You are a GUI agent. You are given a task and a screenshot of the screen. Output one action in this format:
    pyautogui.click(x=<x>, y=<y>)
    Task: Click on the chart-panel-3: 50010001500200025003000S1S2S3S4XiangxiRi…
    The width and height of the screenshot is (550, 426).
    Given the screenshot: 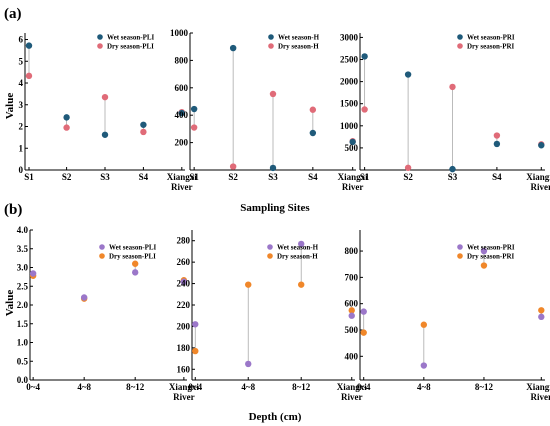 What is the action you would take?
    pyautogui.click(x=445, y=112)
    